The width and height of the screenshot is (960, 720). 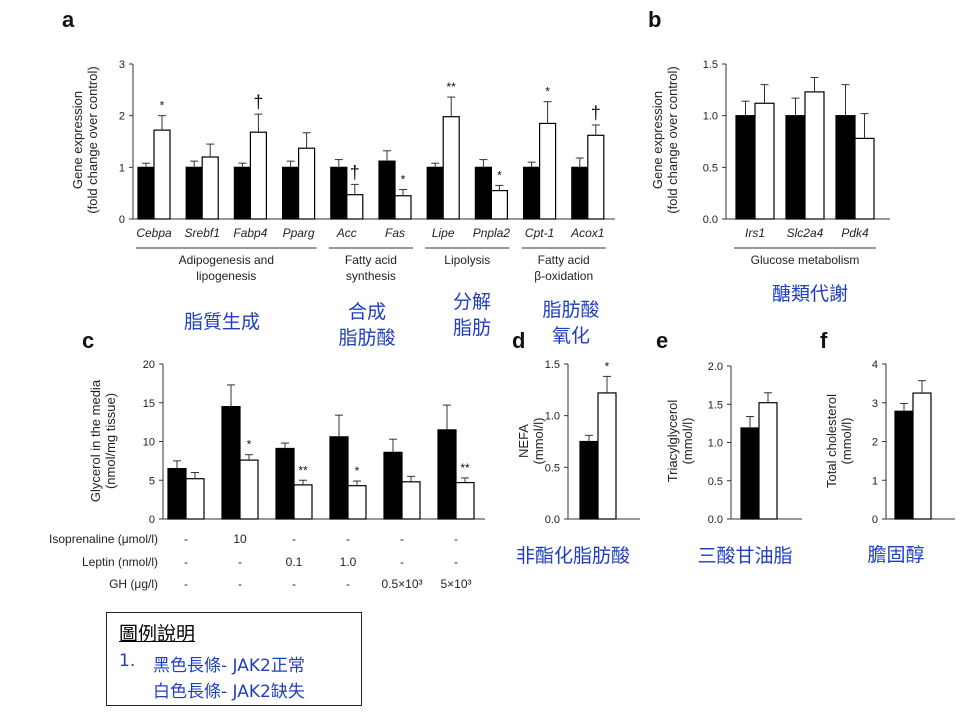 What do you see at coordinates (149, 443) in the screenshot?
I see `y-tick-label-c: 10` at bounding box center [149, 443].